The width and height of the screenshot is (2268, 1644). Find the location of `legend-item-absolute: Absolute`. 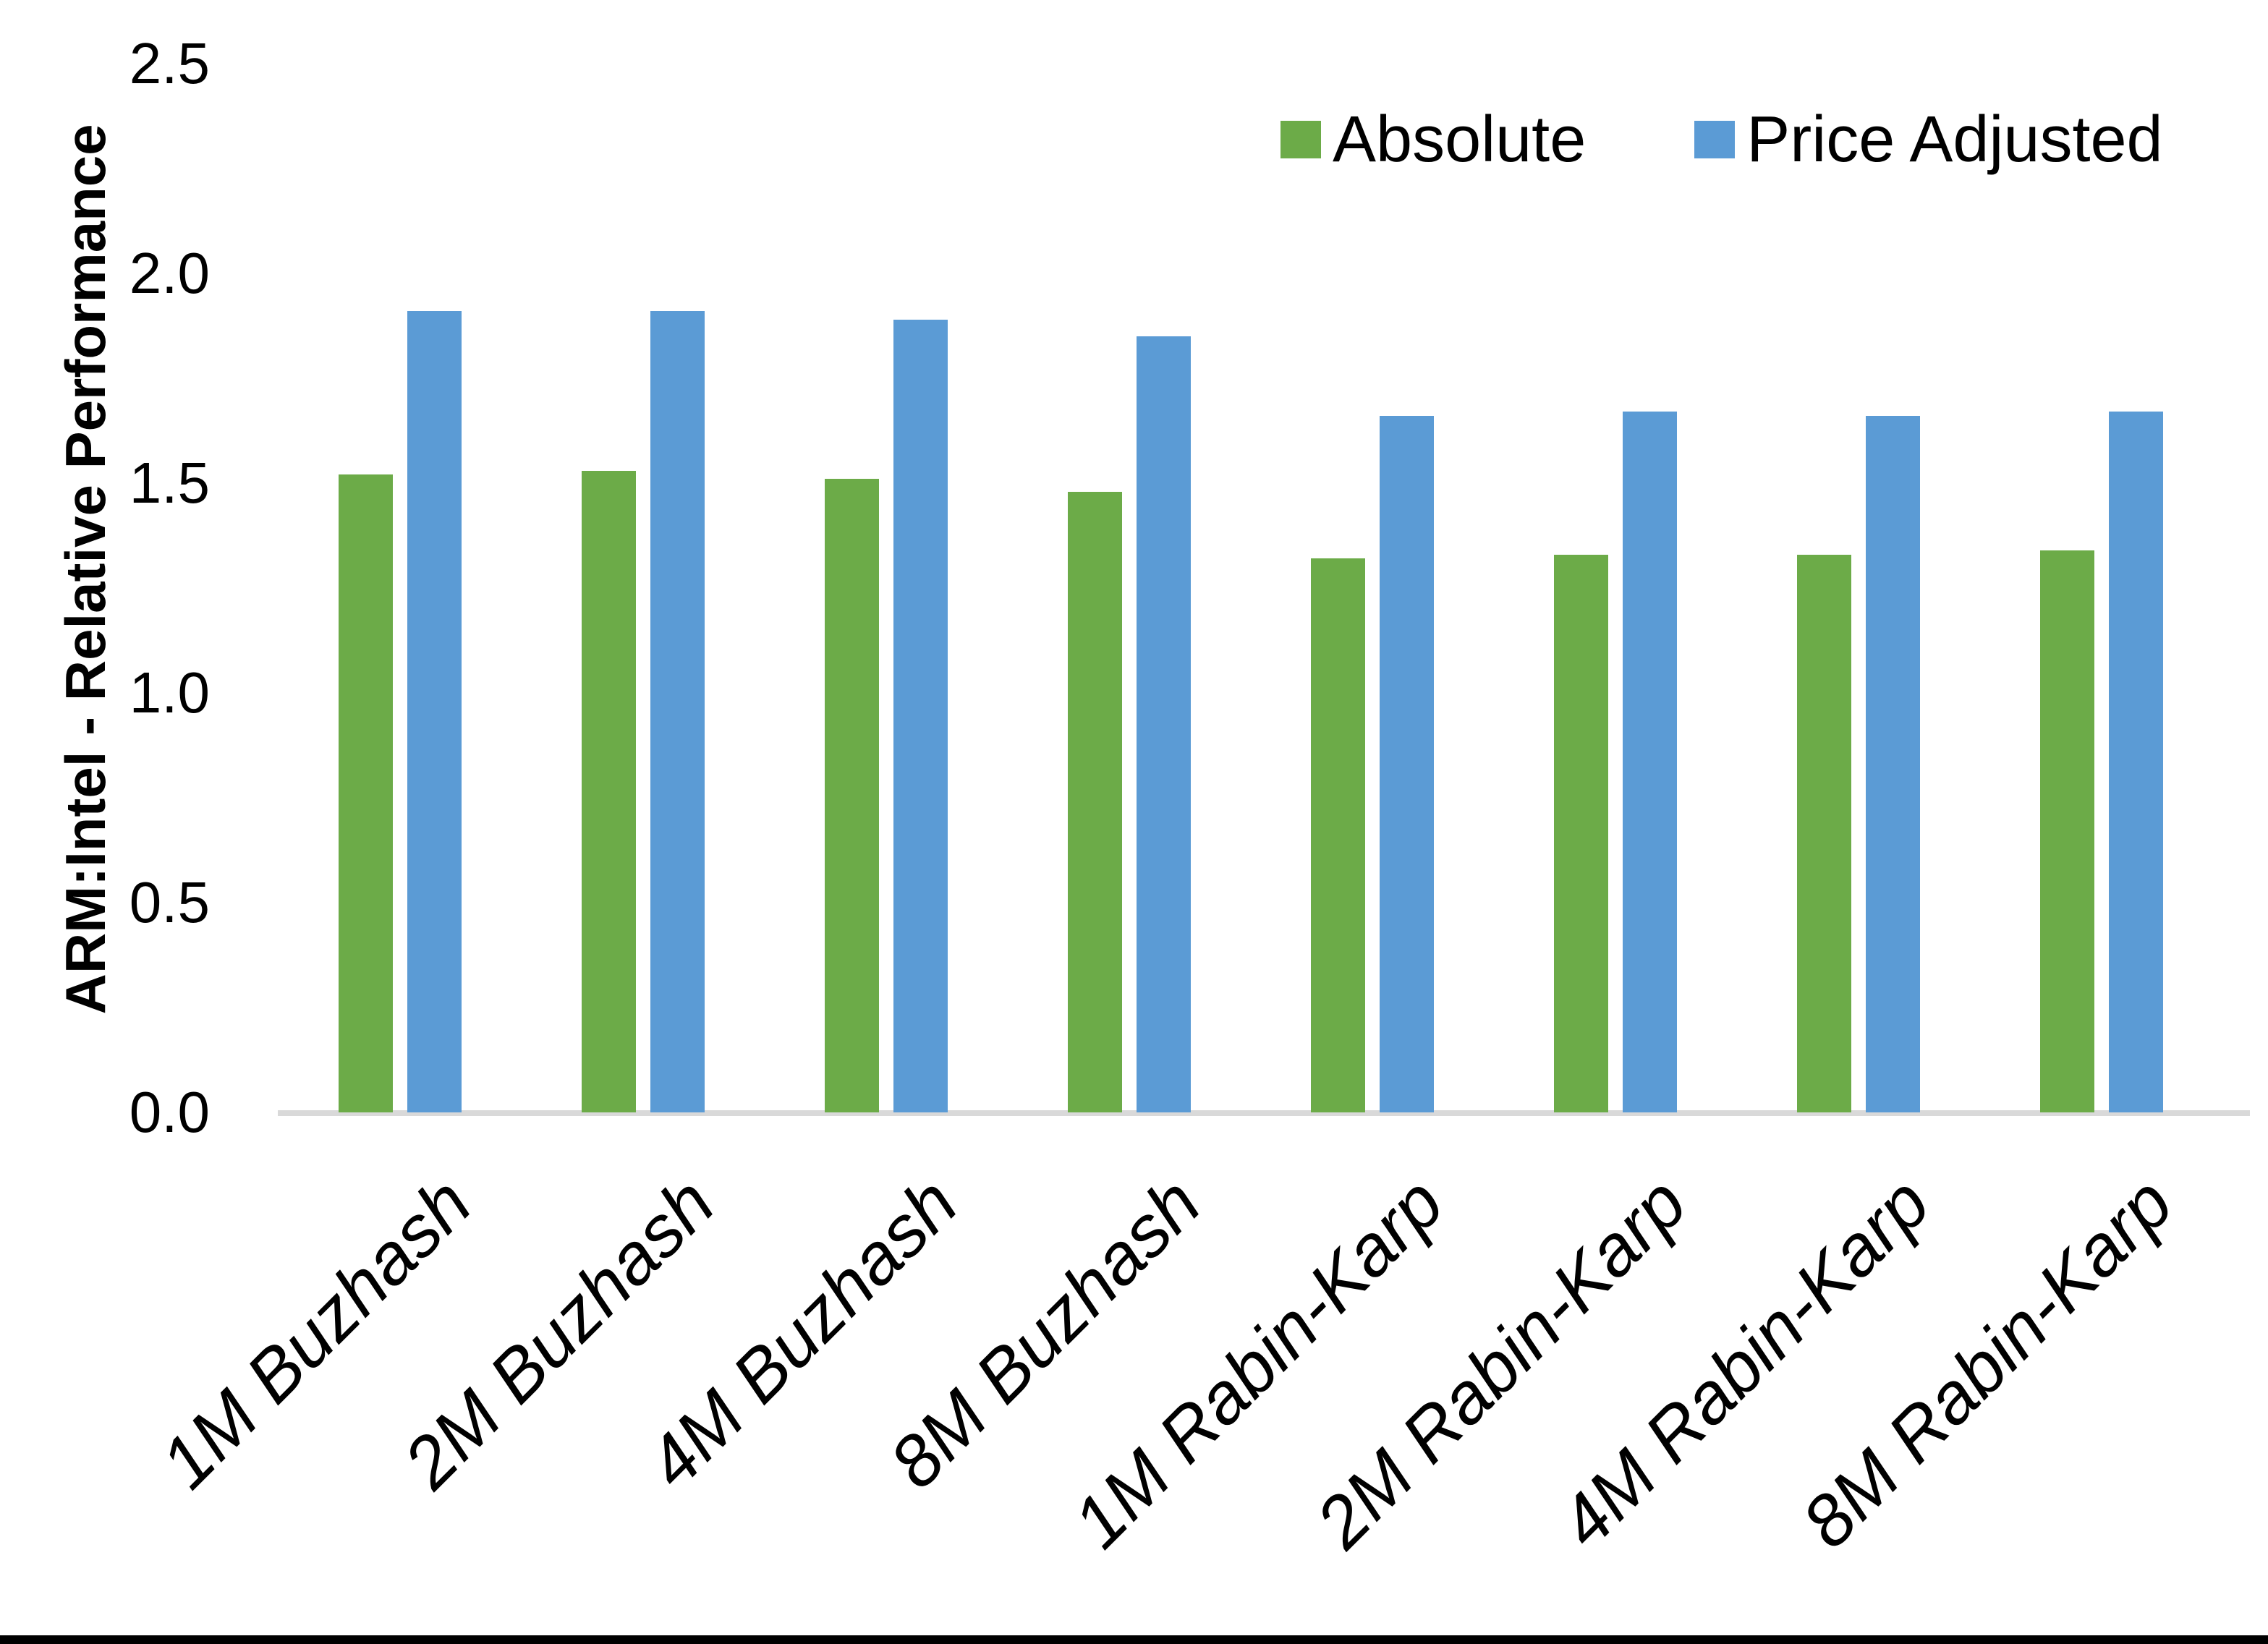

legend-item-absolute: Absolute is located at coordinates (1433, 139).